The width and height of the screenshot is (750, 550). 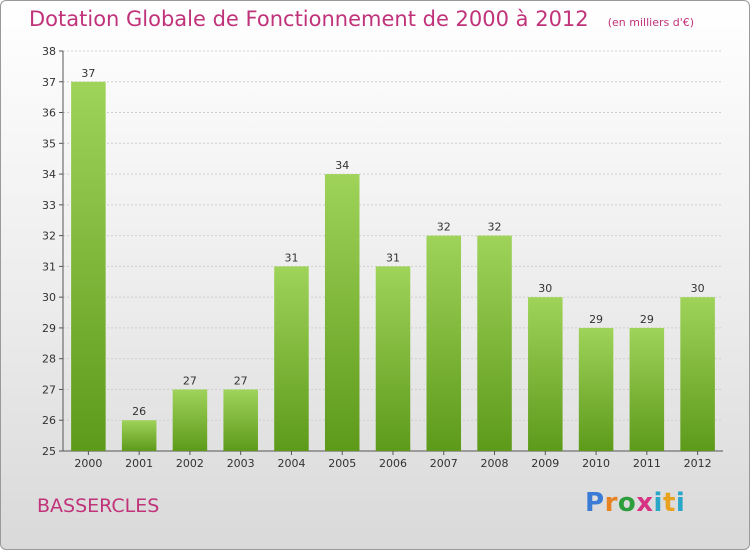 What do you see at coordinates (393, 463) in the screenshot?
I see `x-tick-label: 2006` at bounding box center [393, 463].